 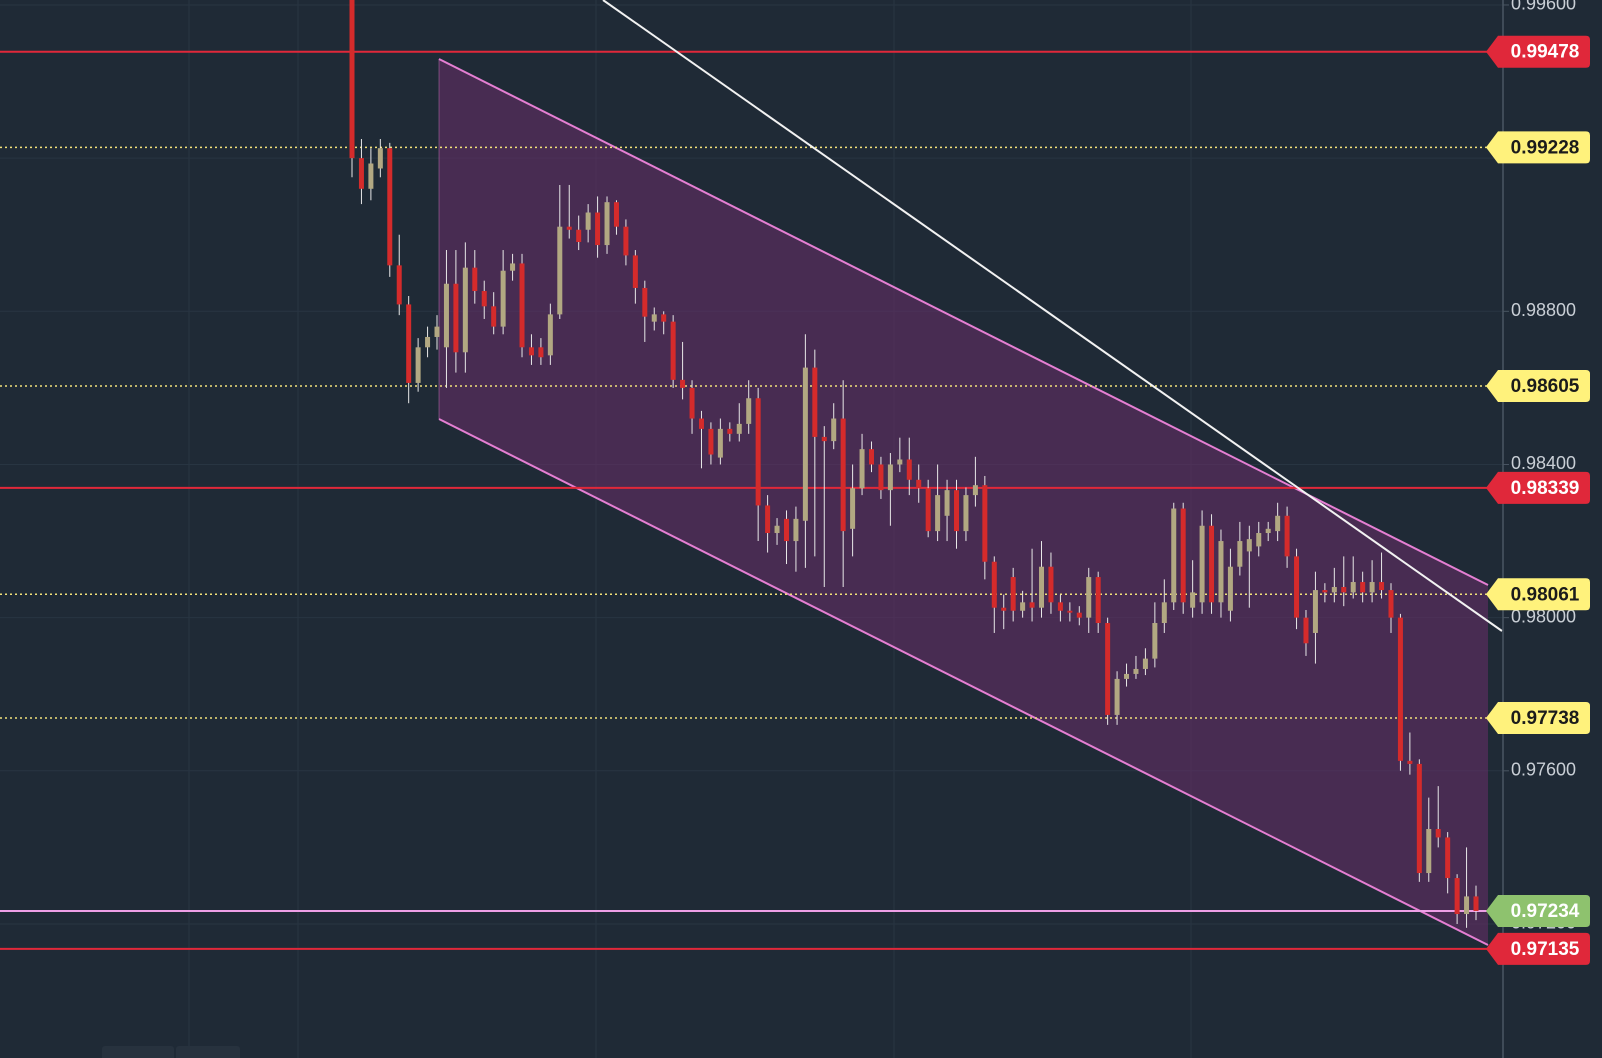 I want to click on price-label: 0.98605, so click(x=1545, y=386).